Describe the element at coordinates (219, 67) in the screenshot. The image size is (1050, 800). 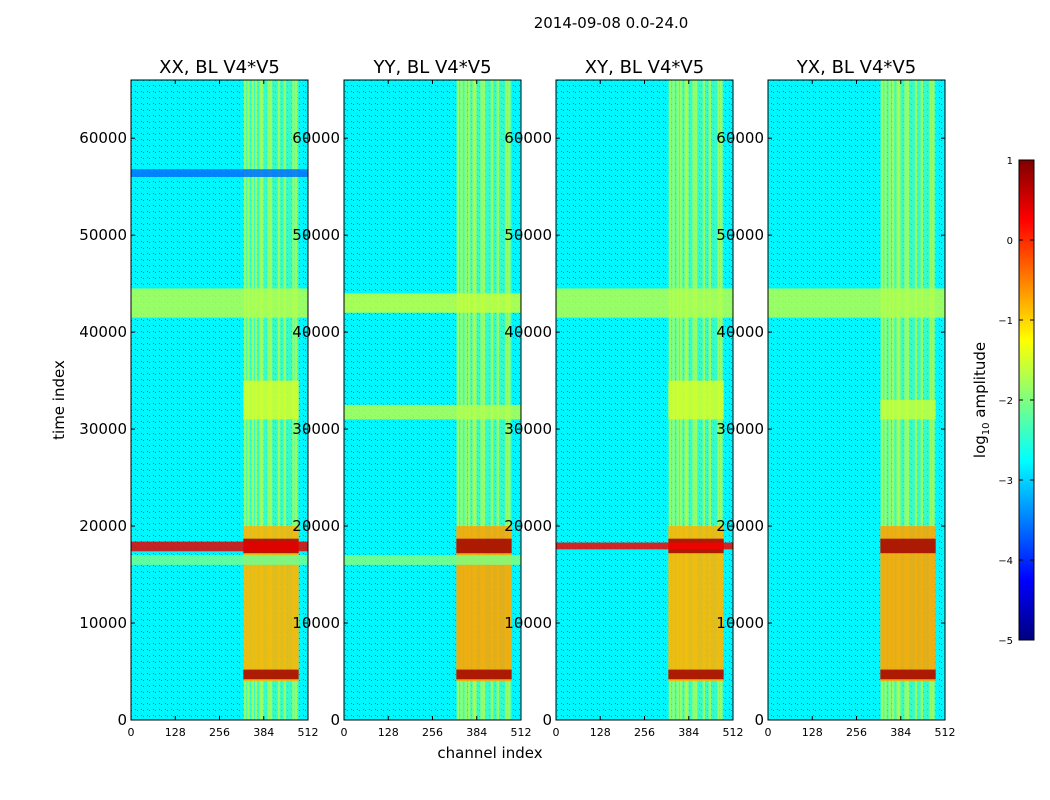
I see `panel-title: XX, BL V4*V5` at that location.